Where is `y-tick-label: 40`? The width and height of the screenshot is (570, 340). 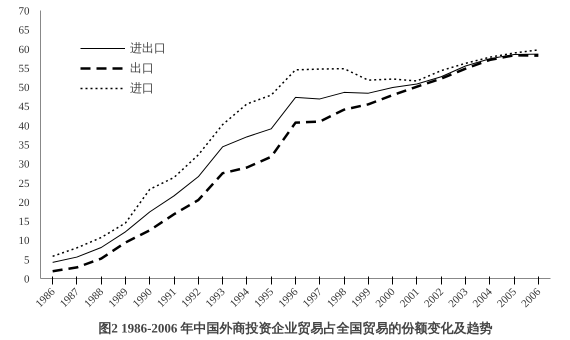
y-tick-label: 40 is located at coordinates (24, 126).